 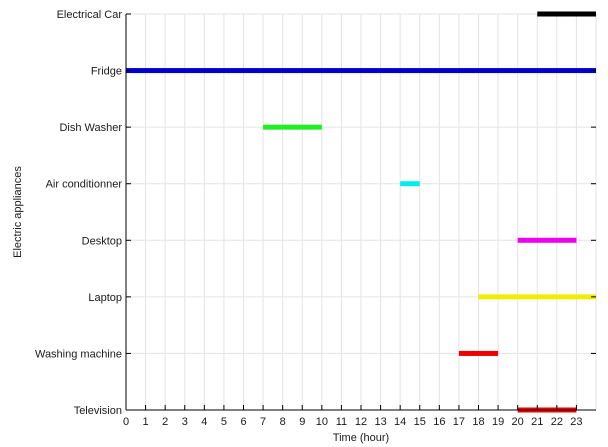 What do you see at coordinates (361, 422) in the screenshot?
I see `x-tick-label: 12` at bounding box center [361, 422].